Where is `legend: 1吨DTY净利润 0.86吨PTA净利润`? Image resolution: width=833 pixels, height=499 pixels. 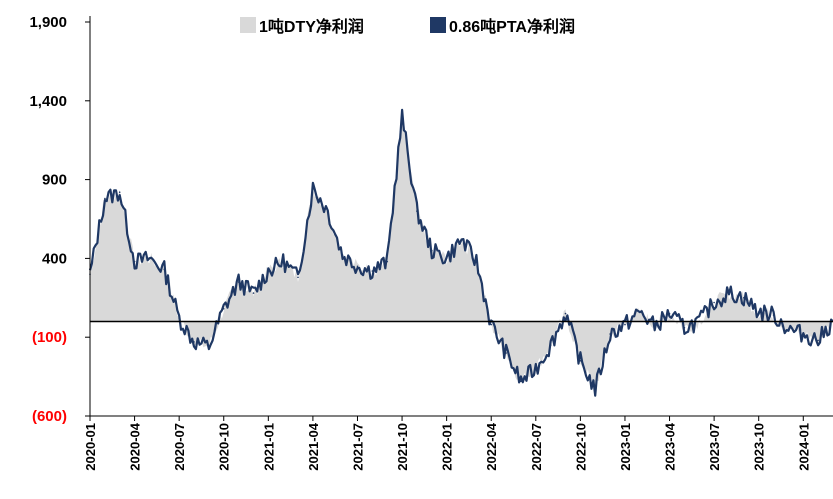 legend: 1吨DTY净利润 0.86吨PTA净利润 is located at coordinates (407, 26).